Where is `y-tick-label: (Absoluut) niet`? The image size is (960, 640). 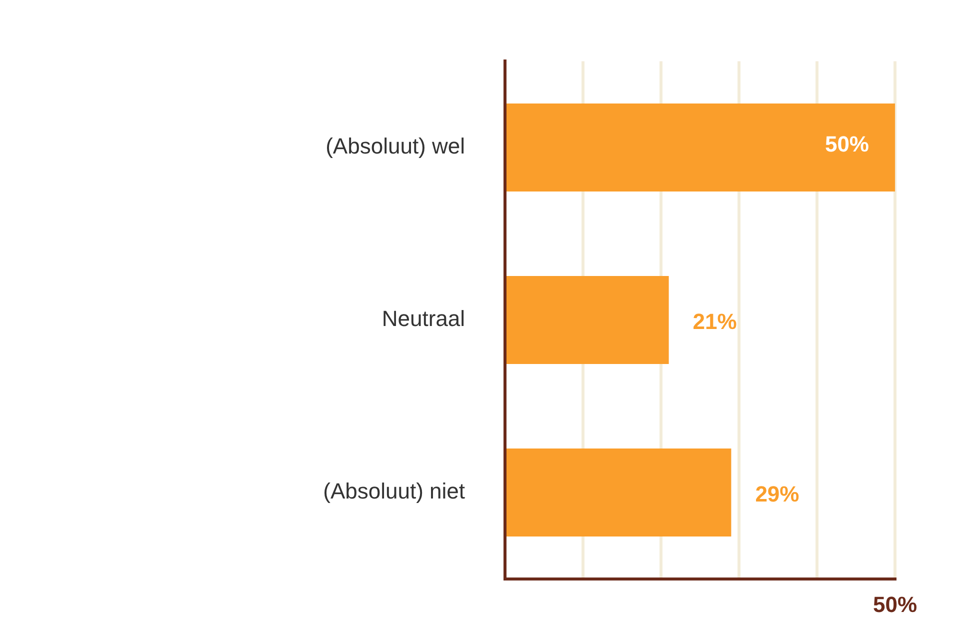
y-tick-label: (Absoluut) niet is located at coordinates (394, 491).